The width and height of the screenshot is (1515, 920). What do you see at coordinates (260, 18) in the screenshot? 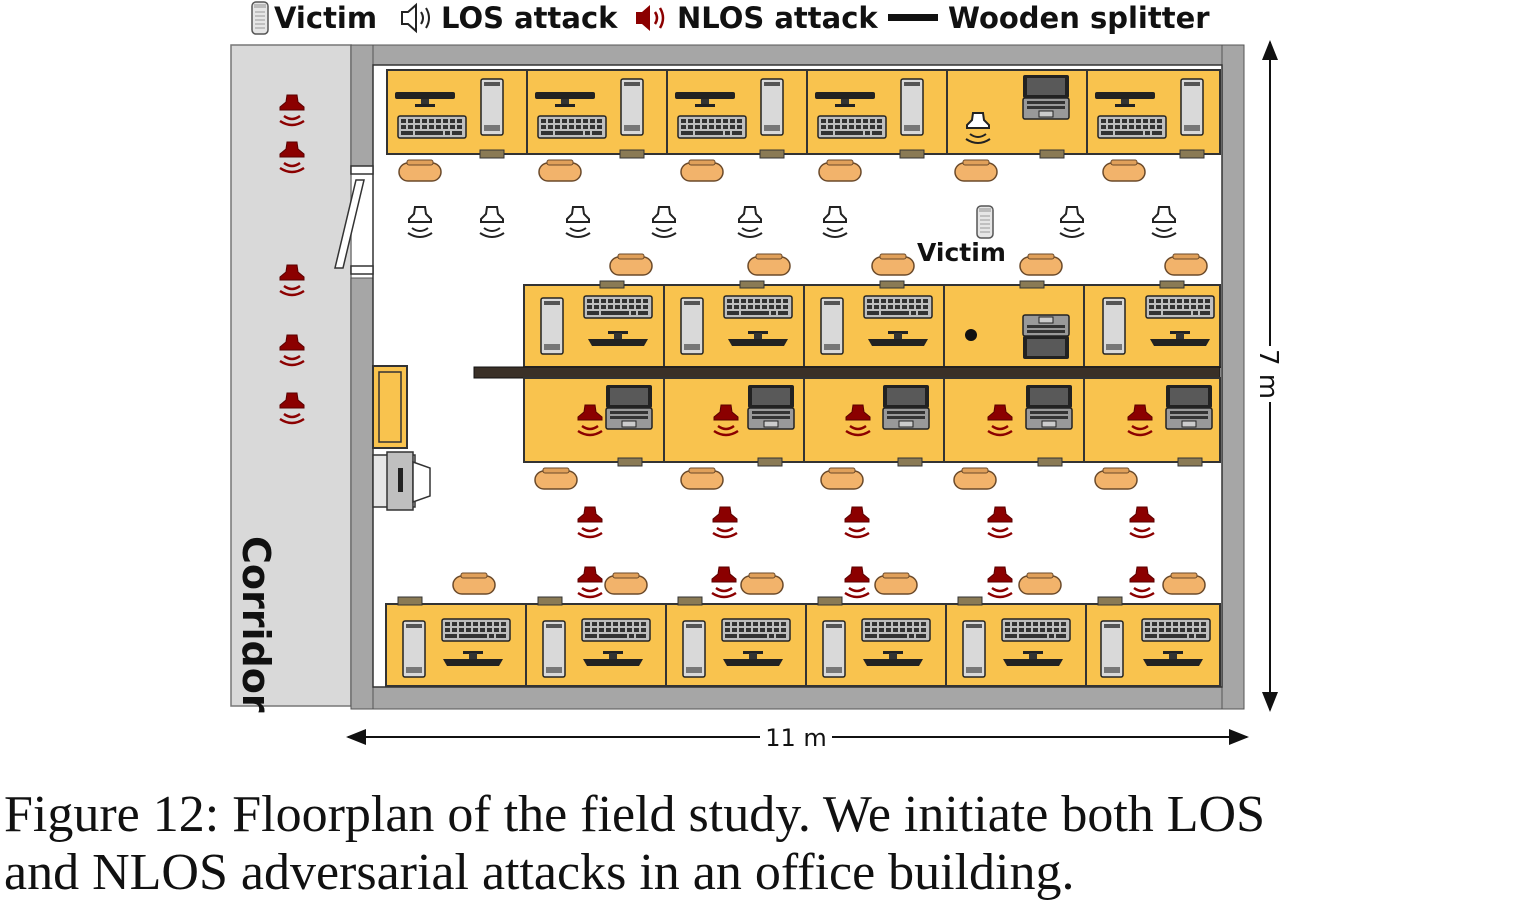
I see `legend-victim-icon` at bounding box center [260, 18].